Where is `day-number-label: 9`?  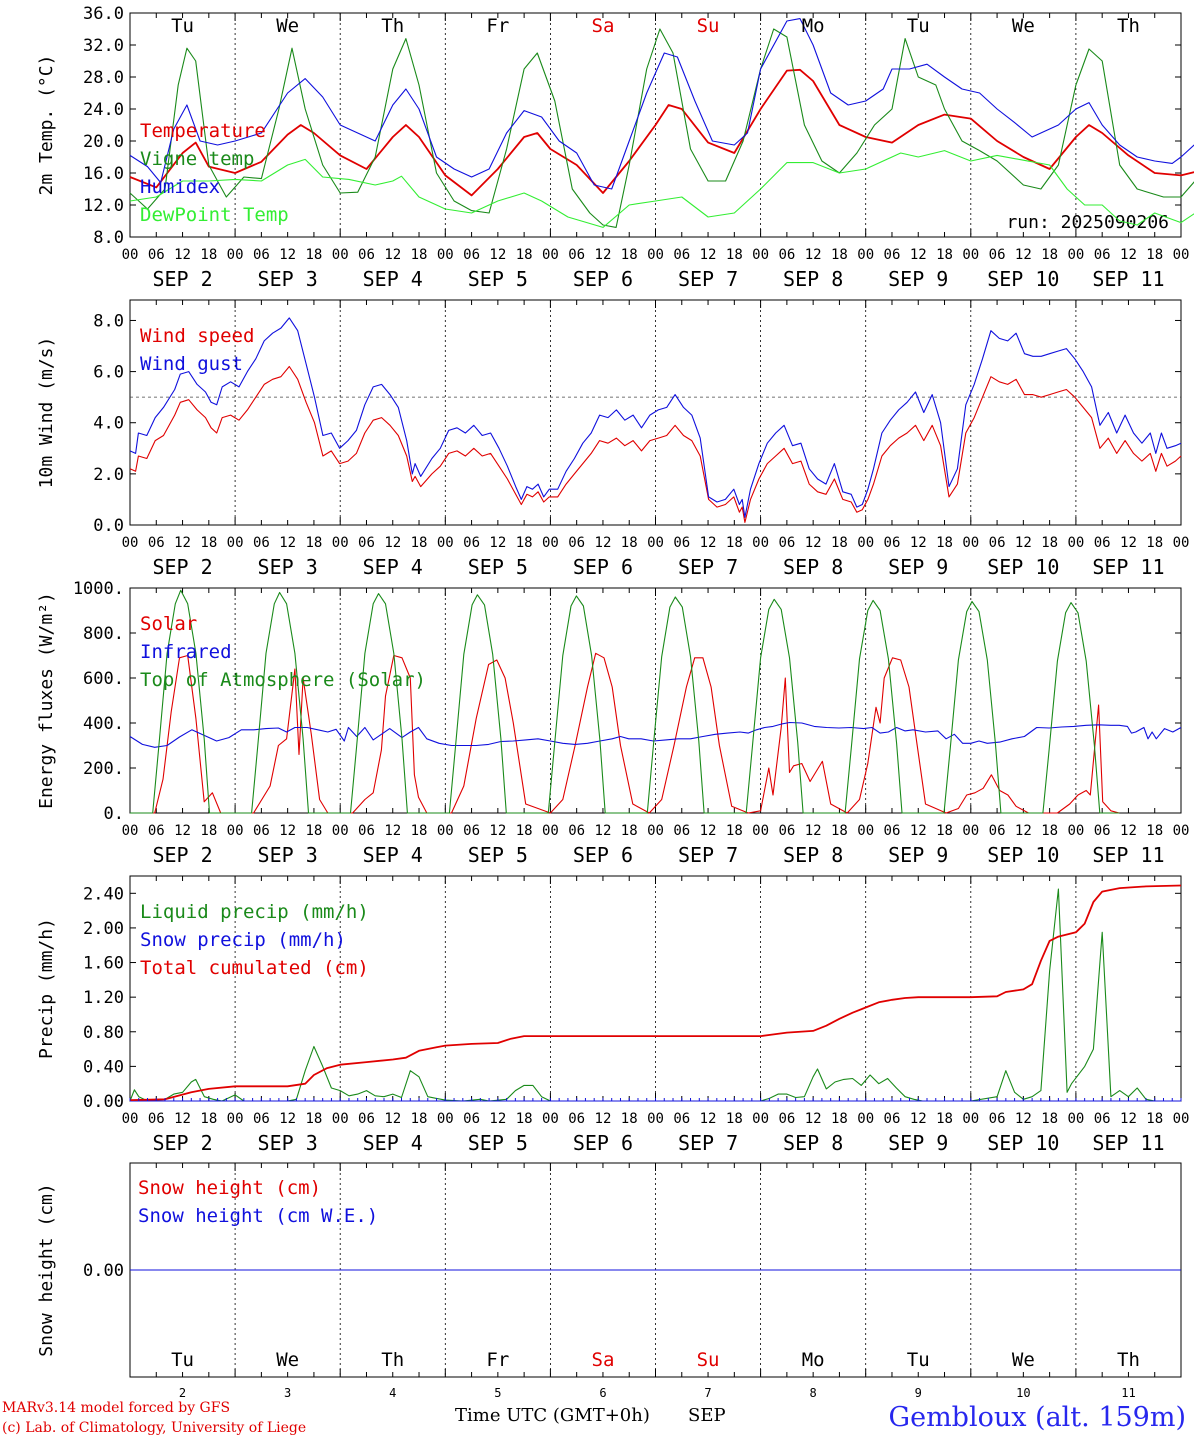 day-number-label: 9 is located at coordinates (918, 1393).